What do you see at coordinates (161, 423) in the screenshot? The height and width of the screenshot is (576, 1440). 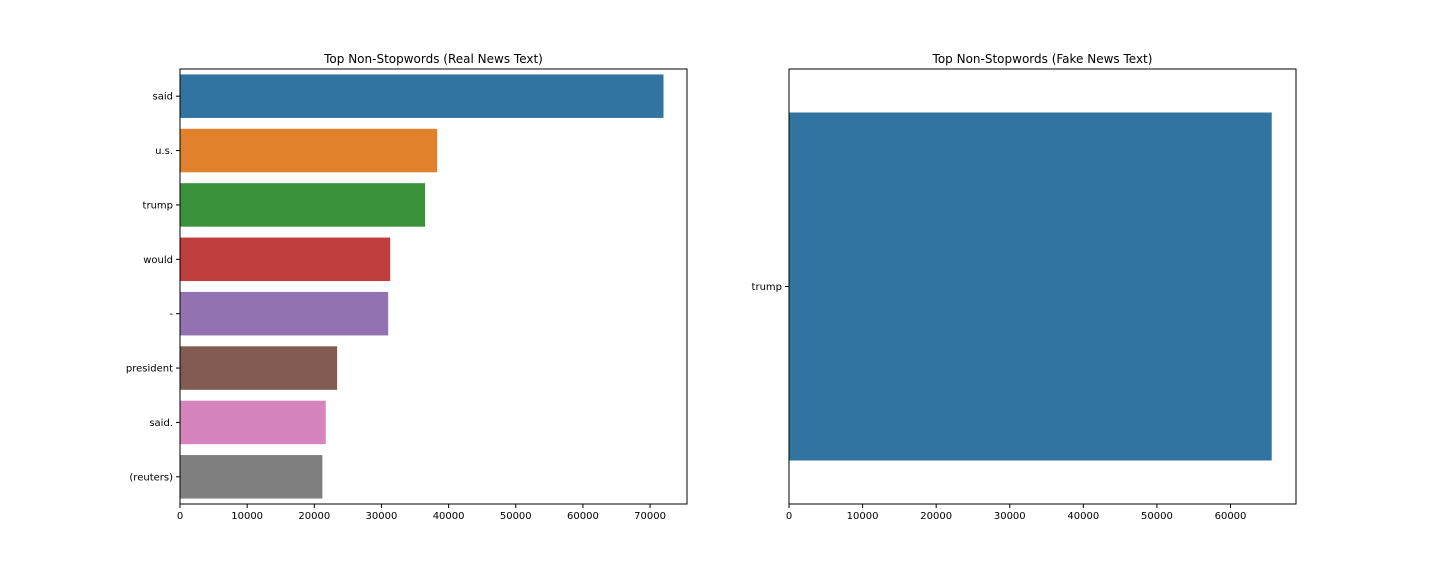 I see `y-tick-label: said.` at bounding box center [161, 423].